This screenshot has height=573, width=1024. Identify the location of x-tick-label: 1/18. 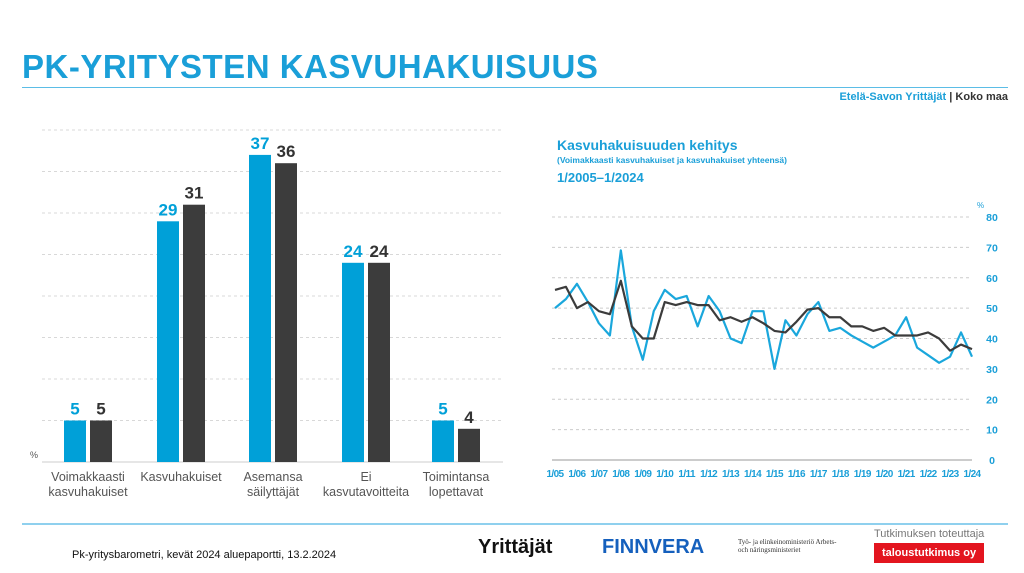
(841, 474).